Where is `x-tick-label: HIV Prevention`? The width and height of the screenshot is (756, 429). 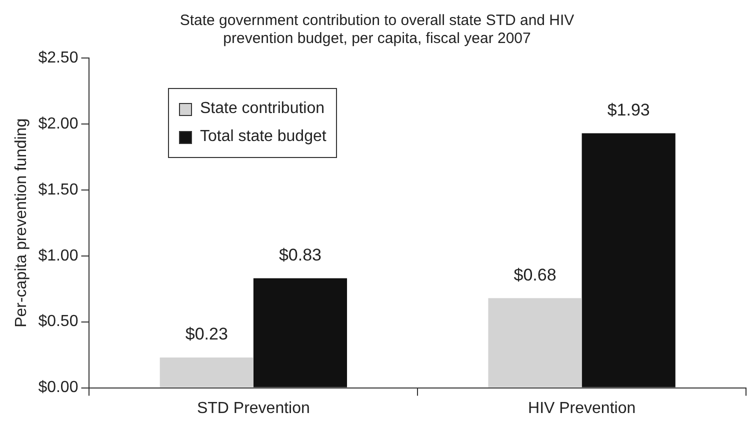
x-tick-label: HIV Prevention is located at coordinates (582, 408).